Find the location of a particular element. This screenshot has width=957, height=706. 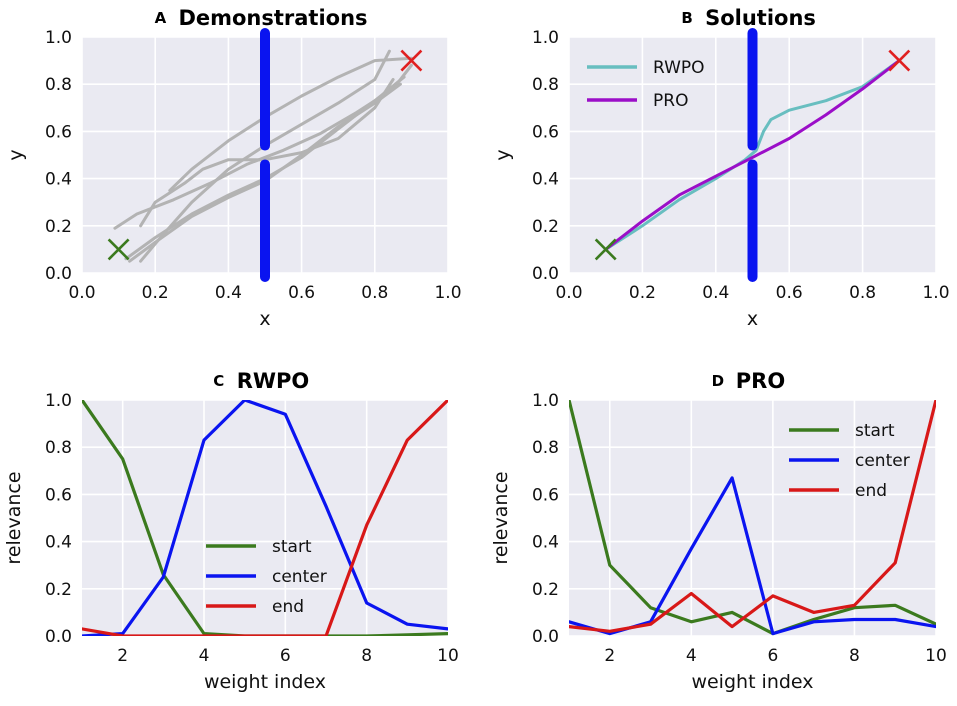

panel-title: Solutions B is located at coordinates (748, 18).